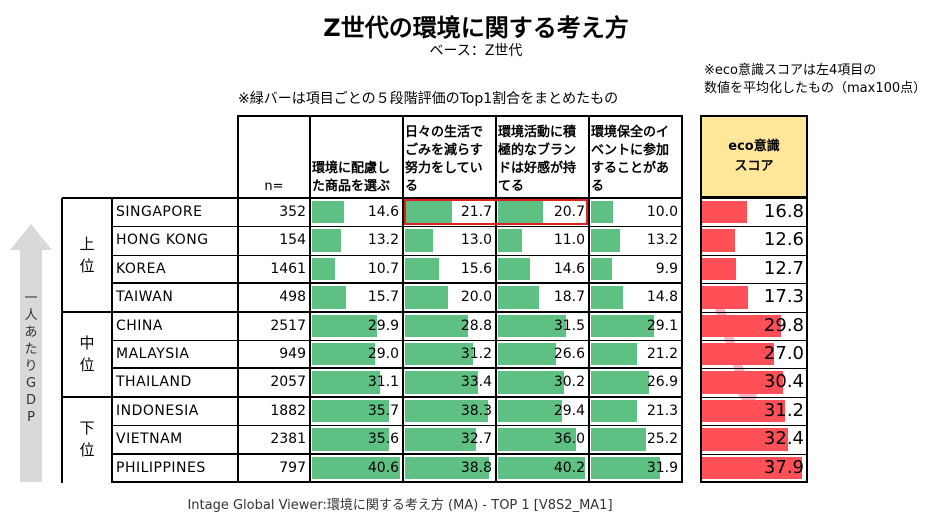  I want to click on value-label: 36.0, so click(569, 439).